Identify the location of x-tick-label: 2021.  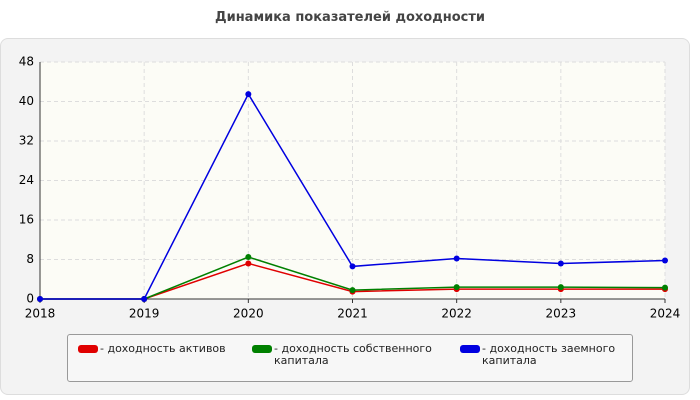
(352, 314).